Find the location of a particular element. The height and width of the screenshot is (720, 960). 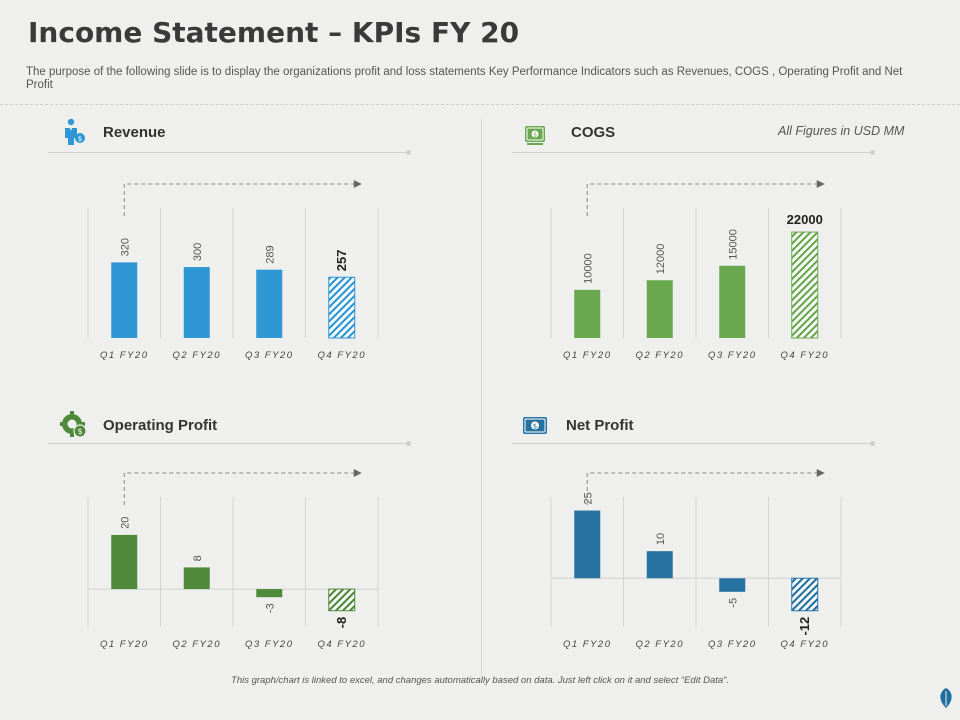

net-profit-value-label-3: -5 is located at coordinates (733, 603).